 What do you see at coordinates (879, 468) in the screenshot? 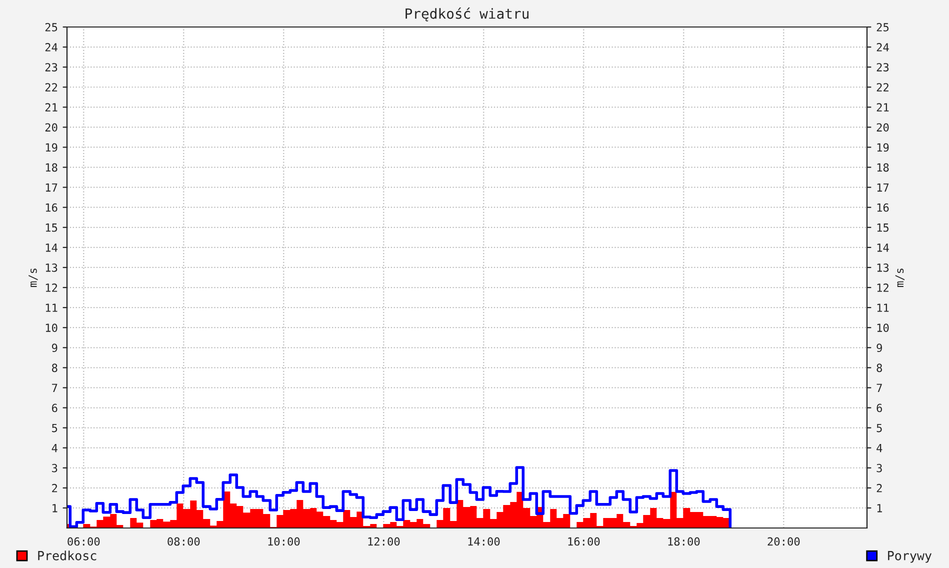
I see `y2-tick-label: 3` at bounding box center [879, 468].